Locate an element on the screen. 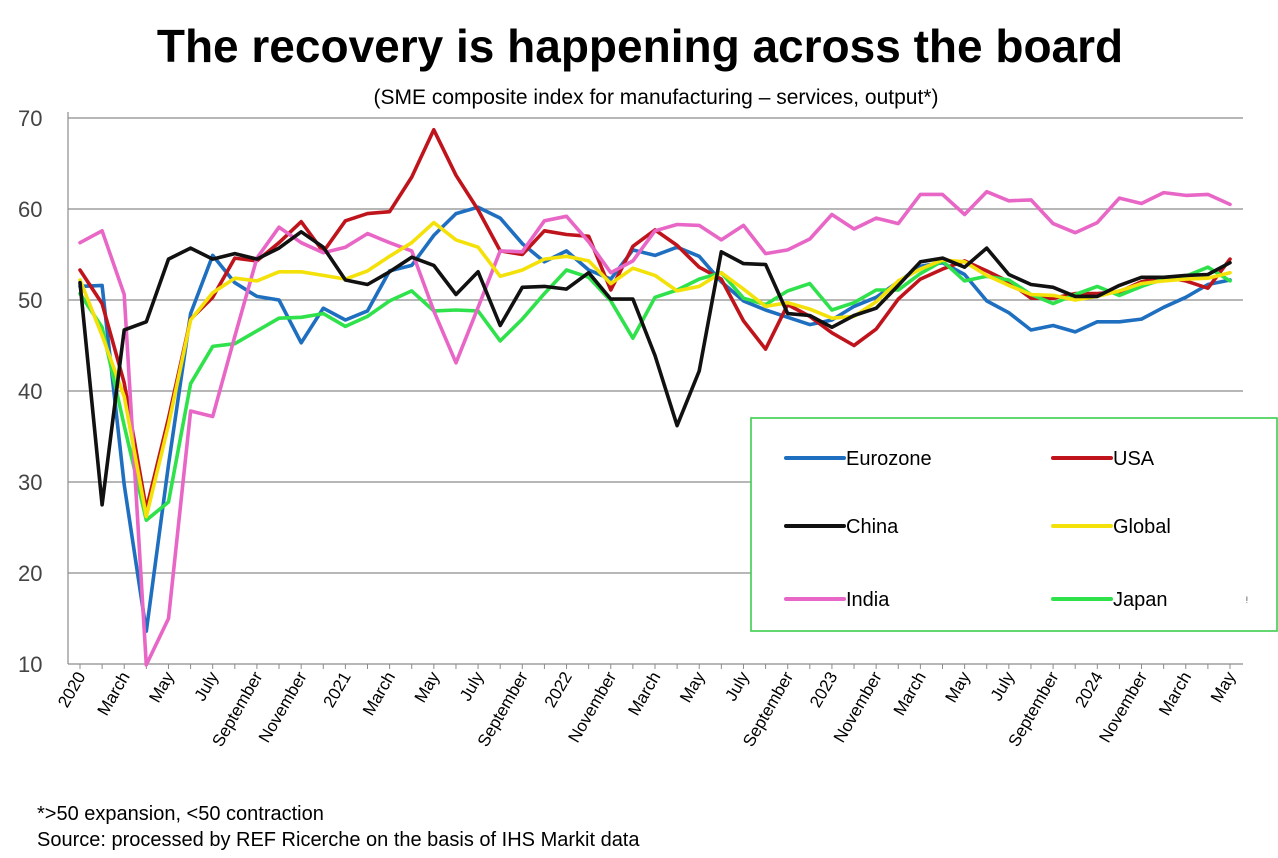 This screenshot has height=858, width=1278. y-axis-ticks: 10 20 30 40 50 60 70 is located at coordinates (30, 391).